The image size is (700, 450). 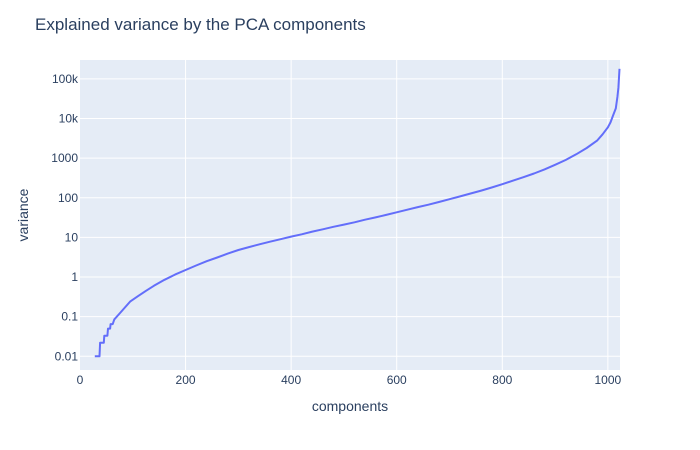 What do you see at coordinates (68, 198) in the screenshot?
I see `y-tick-label: 100` at bounding box center [68, 198].